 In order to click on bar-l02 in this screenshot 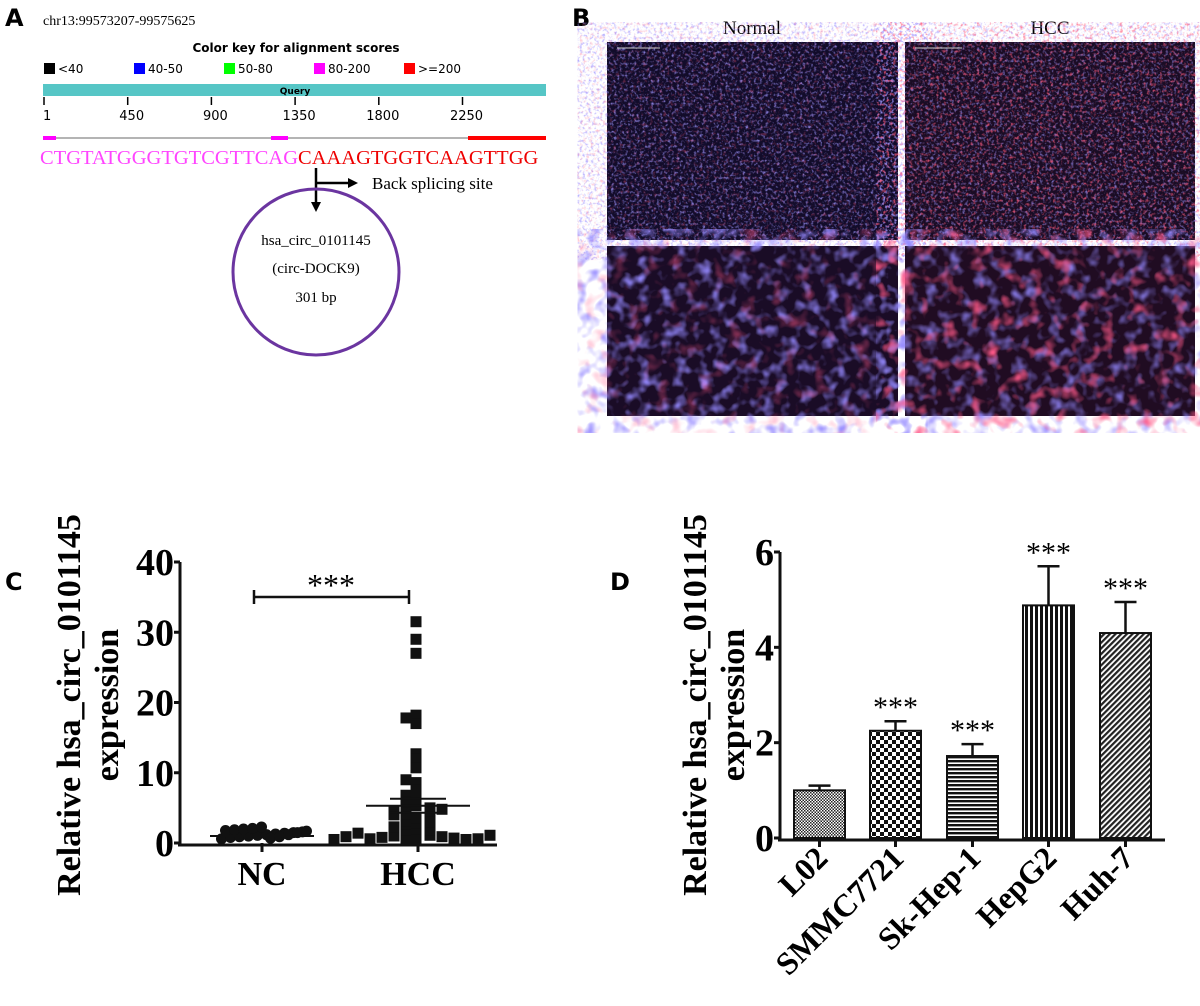, I will do `click(819, 814)`.